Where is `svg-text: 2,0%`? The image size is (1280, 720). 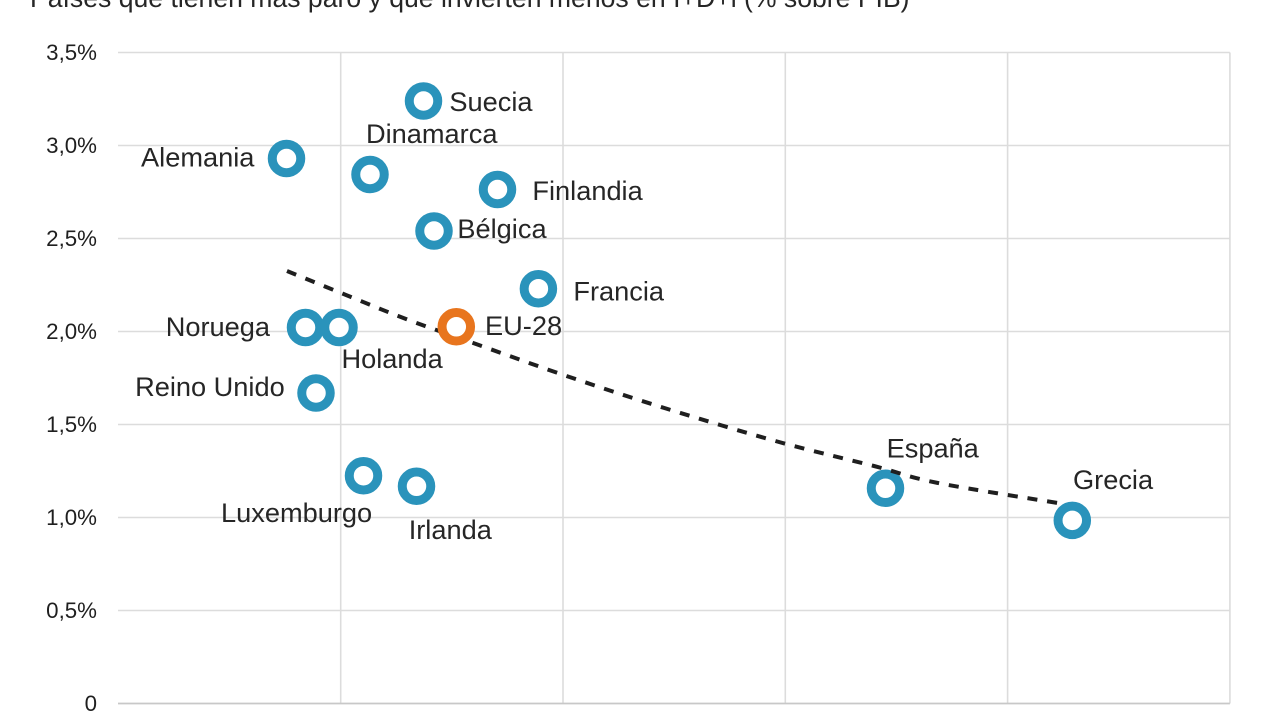
svg-text: 2,0% is located at coordinates (71, 331).